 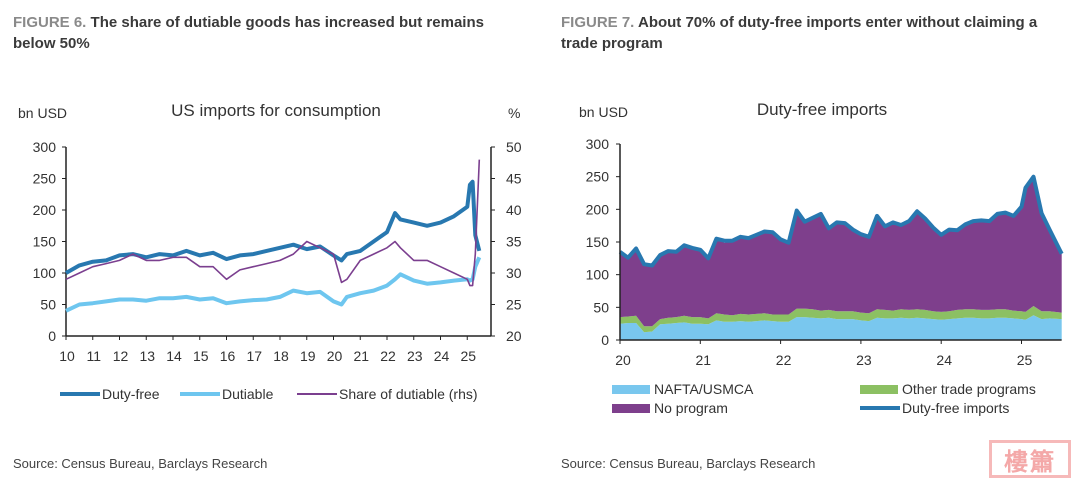 I want to click on chart2-ylabel: bn USD, so click(x=603, y=112).